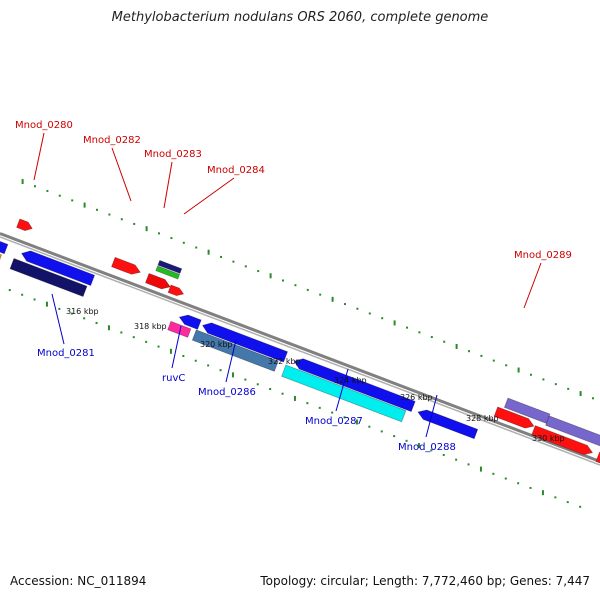  I want to click on kbp-label: 316 kbp, so click(82, 311).